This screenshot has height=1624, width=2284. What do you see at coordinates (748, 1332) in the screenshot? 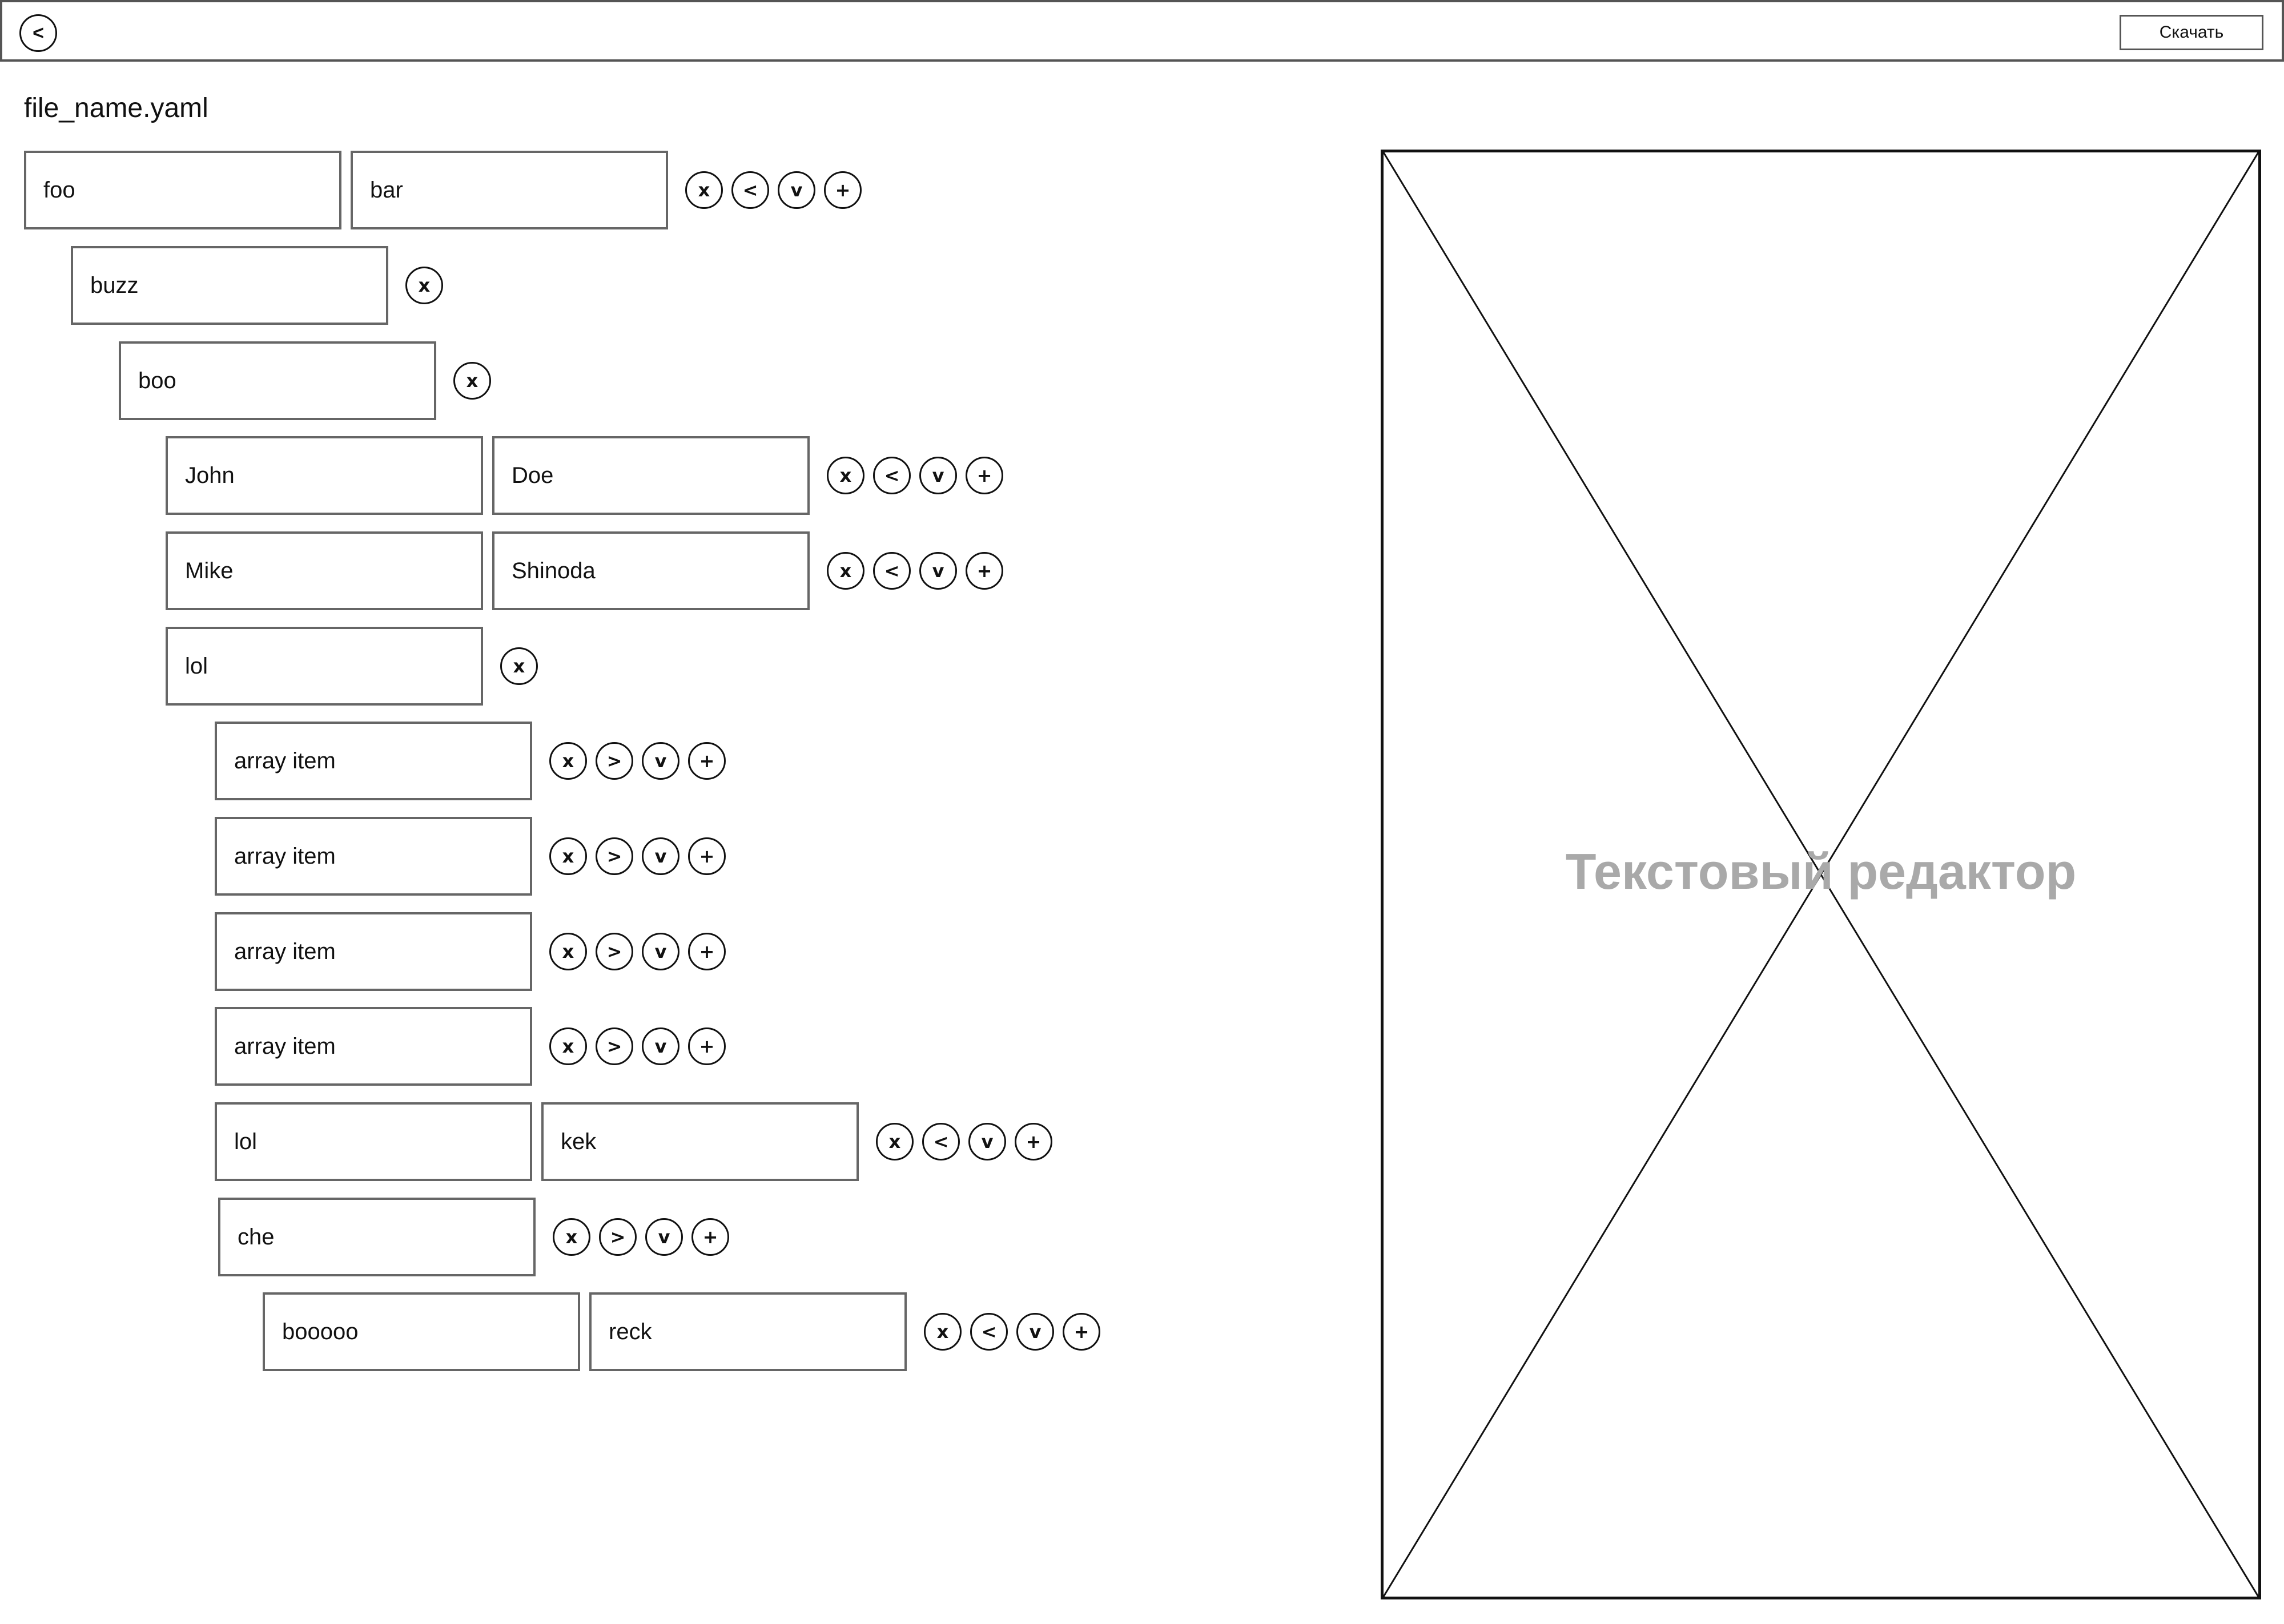
I see `value-field: reck` at bounding box center [748, 1332].